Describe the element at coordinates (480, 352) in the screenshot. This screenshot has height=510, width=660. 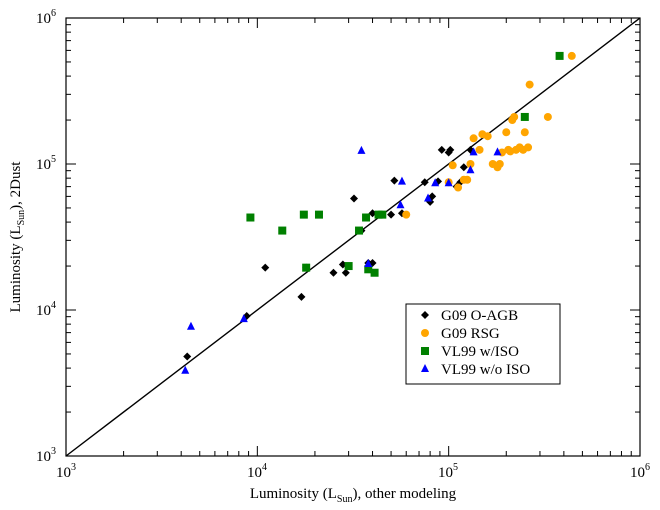
I see `legend-label: VL99 w/ISO` at that location.